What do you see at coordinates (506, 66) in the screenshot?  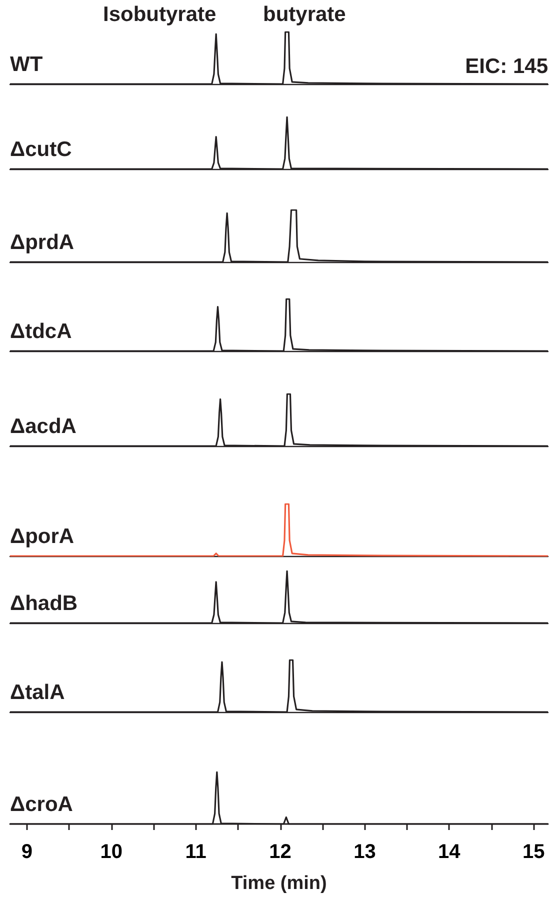 I see `annotation: EIC: 145` at bounding box center [506, 66].